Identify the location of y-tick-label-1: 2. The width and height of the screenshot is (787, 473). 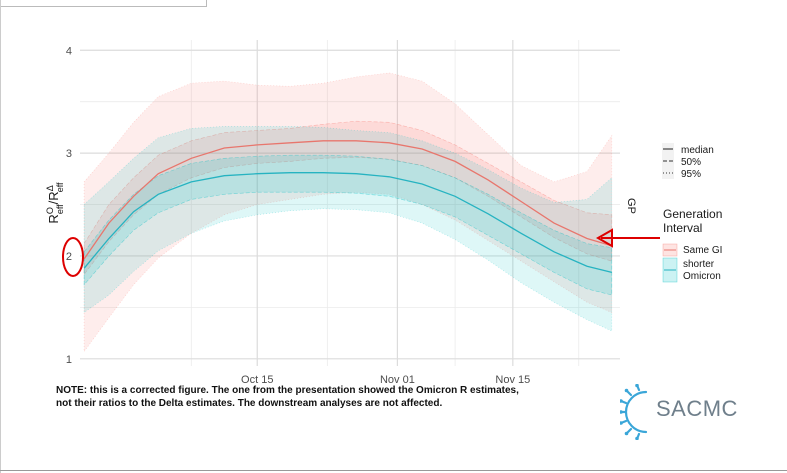
(69, 257).